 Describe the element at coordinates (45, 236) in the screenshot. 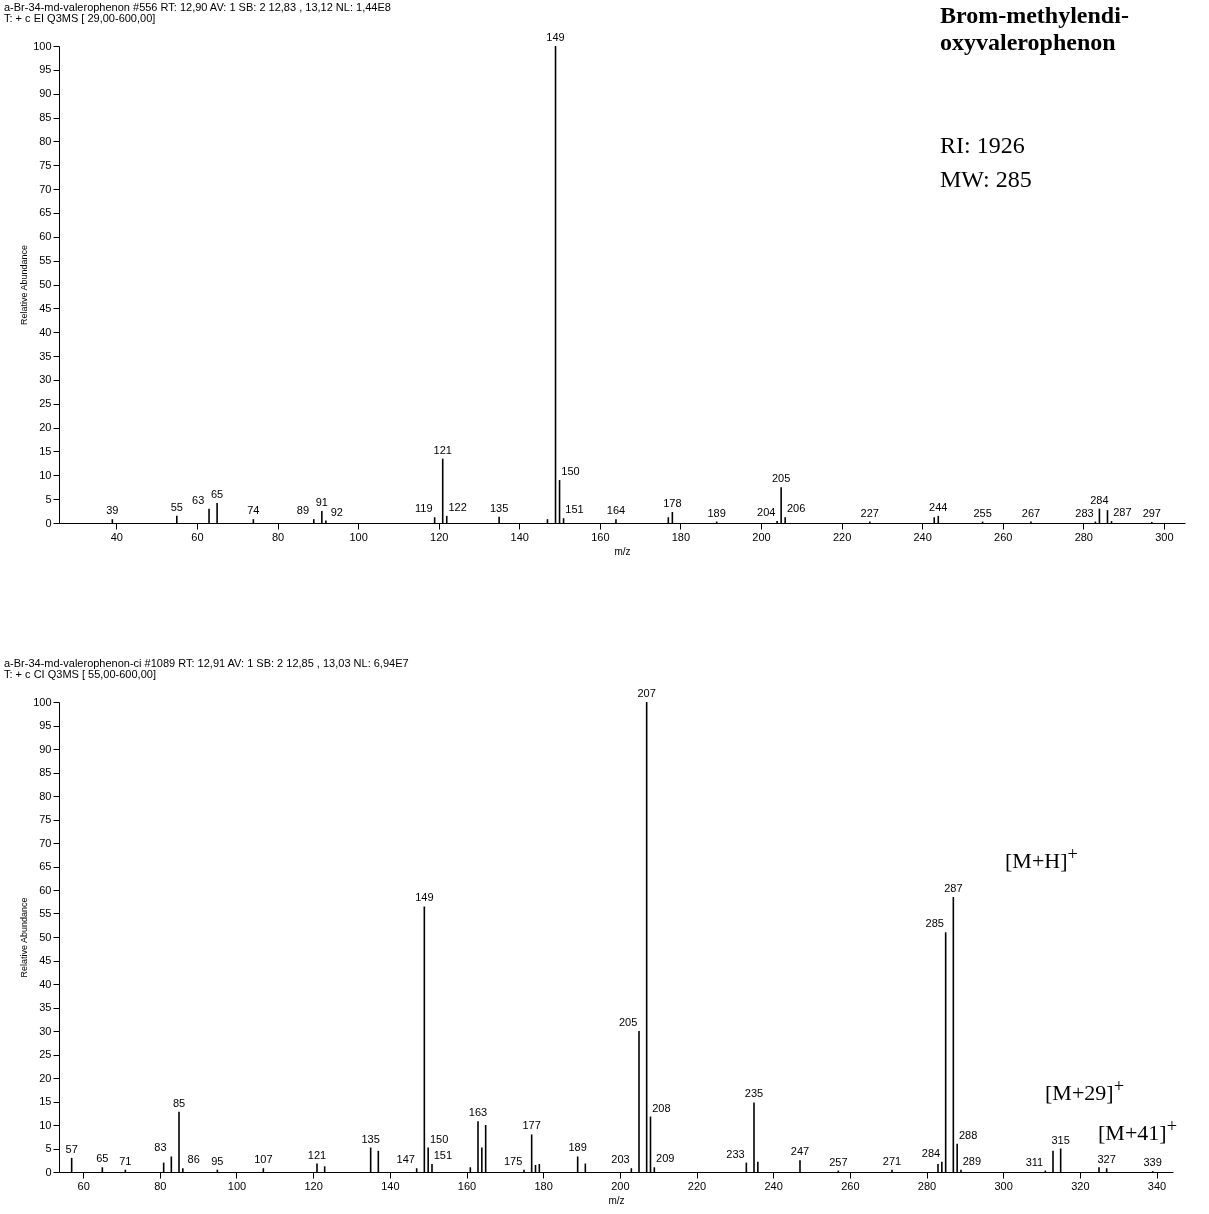

I see `y-tick-label: 60` at that location.